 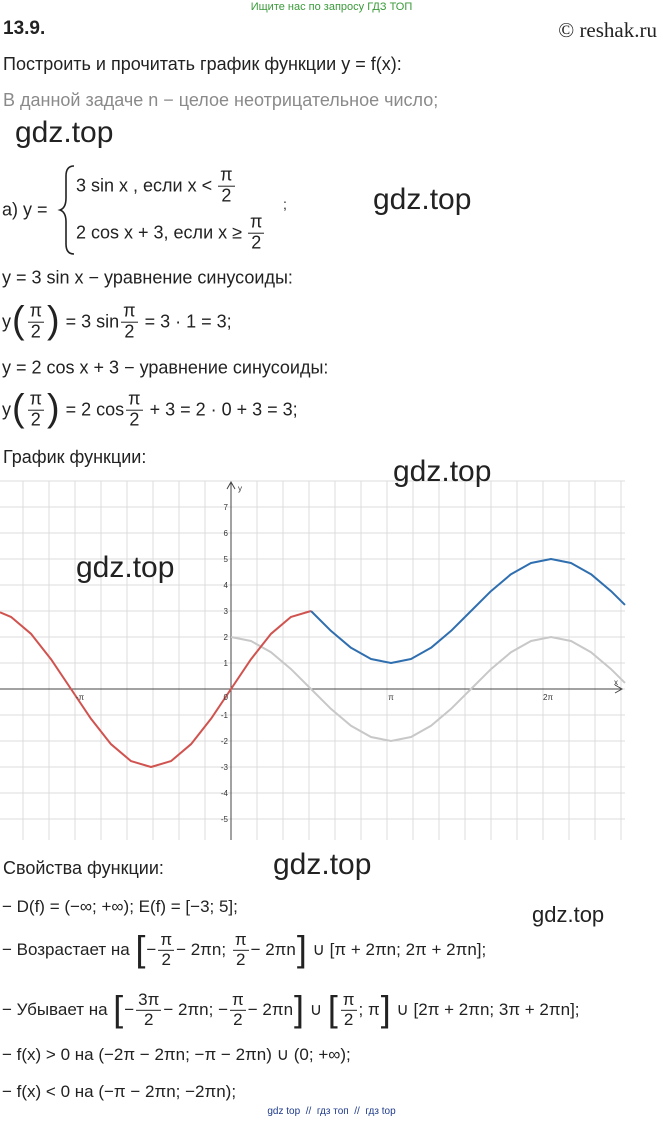 What do you see at coordinates (616, 682) in the screenshot?
I see `x-axis-label: x` at bounding box center [616, 682].